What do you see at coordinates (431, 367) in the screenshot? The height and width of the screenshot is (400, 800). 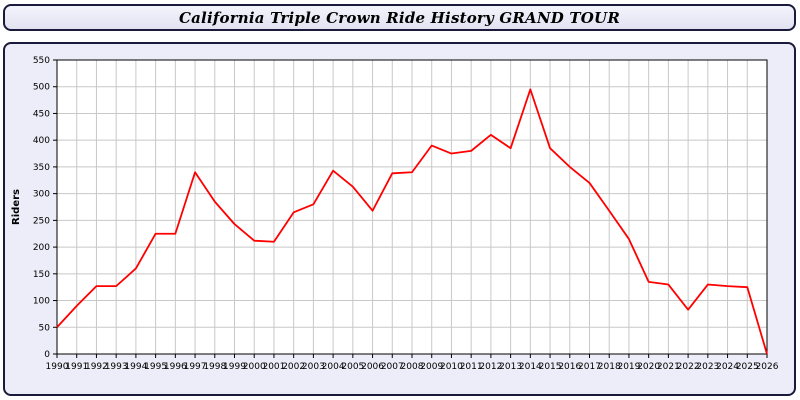 I see `x-tick-label: 2009` at bounding box center [431, 367].